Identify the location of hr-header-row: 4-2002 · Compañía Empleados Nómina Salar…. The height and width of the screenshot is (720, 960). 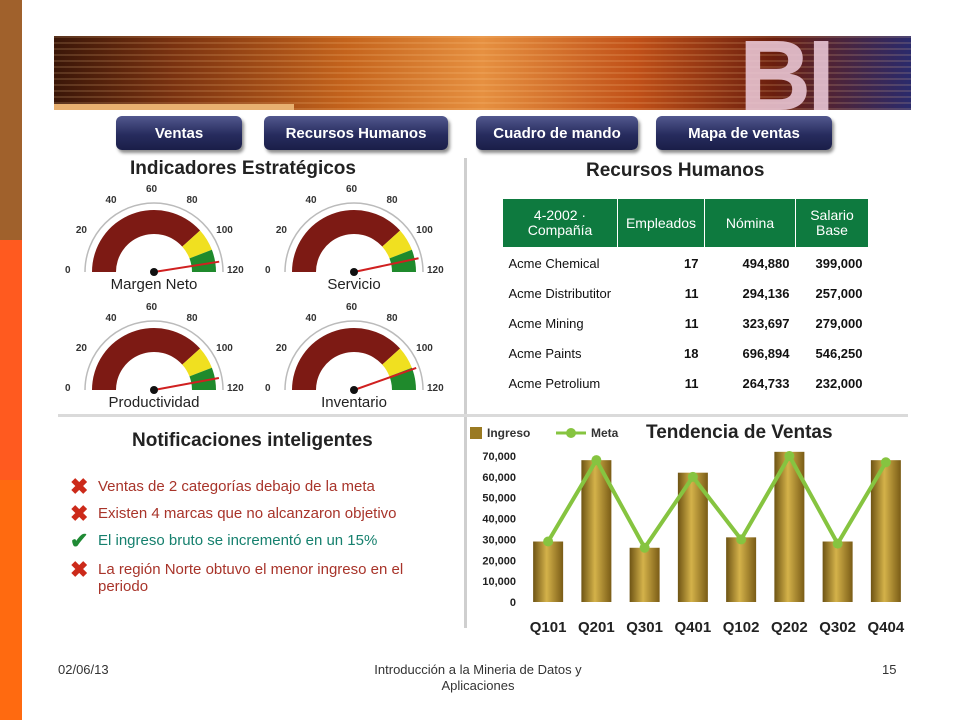
(685, 223).